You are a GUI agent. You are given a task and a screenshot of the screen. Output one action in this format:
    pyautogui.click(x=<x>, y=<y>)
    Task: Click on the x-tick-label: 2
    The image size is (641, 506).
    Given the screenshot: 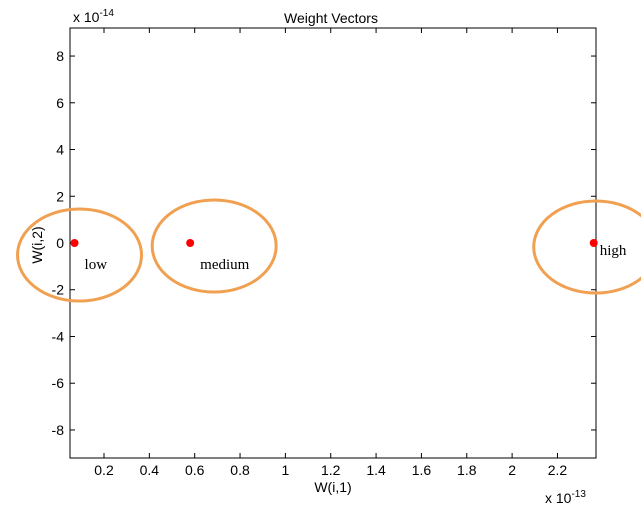 What is the action you would take?
    pyautogui.click(x=512, y=470)
    